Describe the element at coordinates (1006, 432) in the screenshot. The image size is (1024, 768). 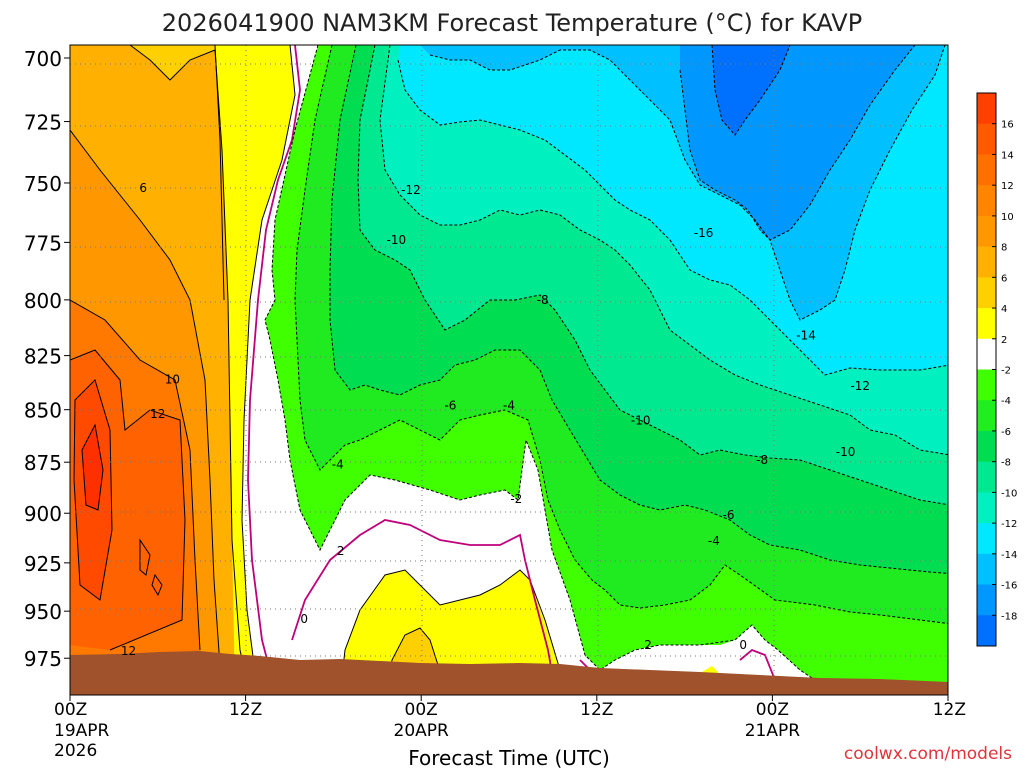
I see `colorbar-label: -6` at that location.